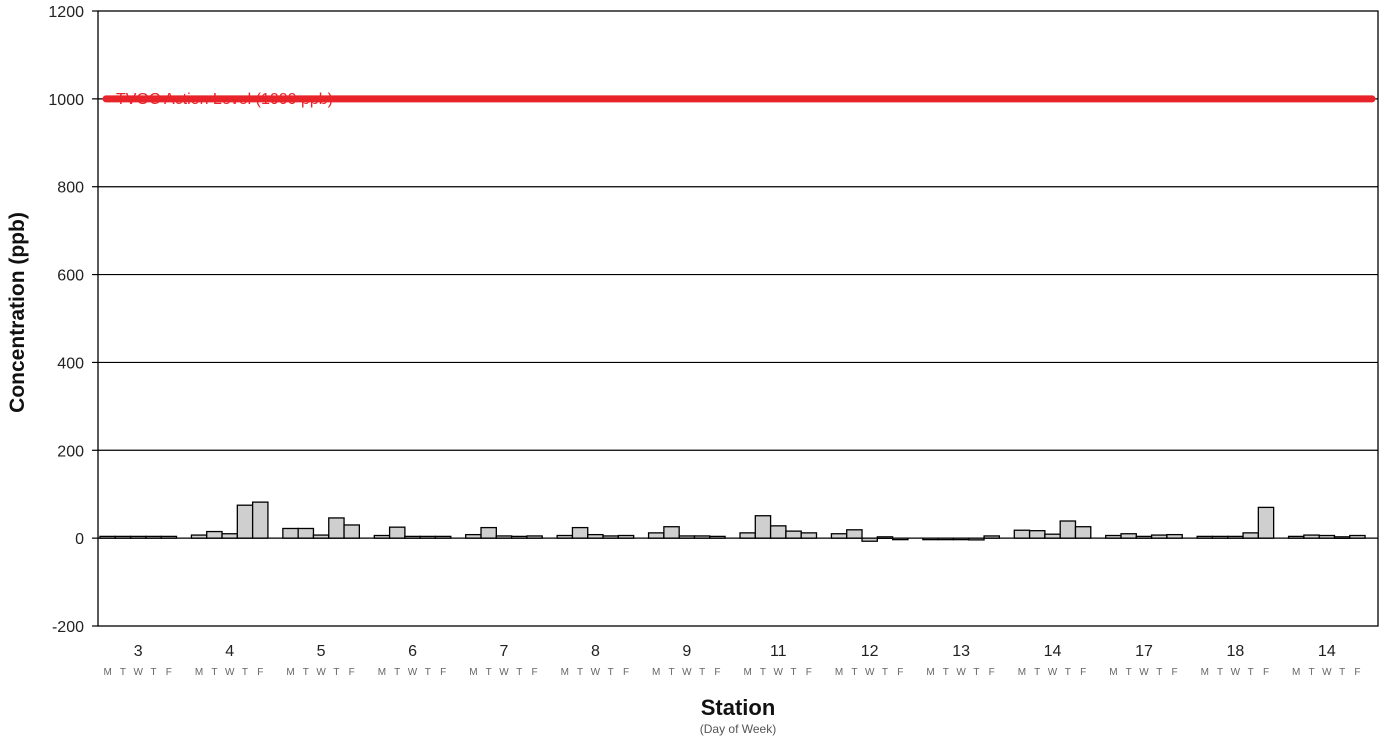 The image size is (1389, 744). I want to click on station-label: 13, so click(961, 651).